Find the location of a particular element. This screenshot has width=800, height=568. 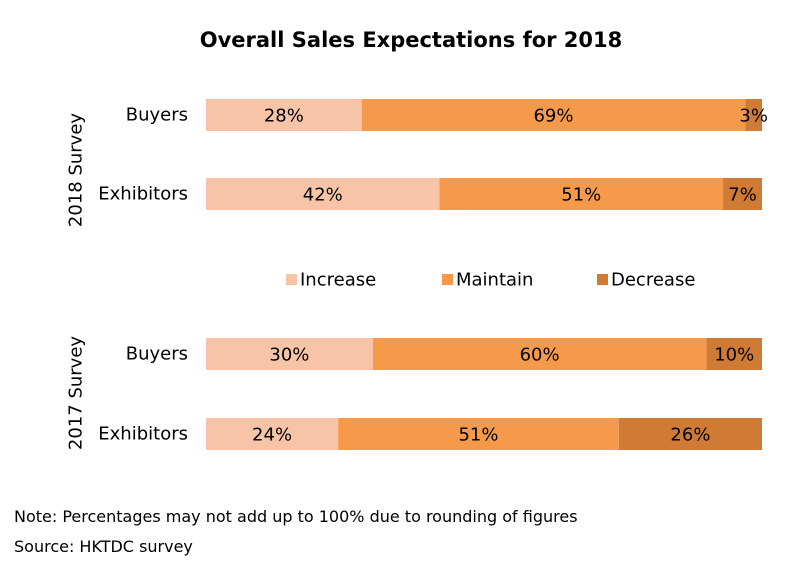

legend-swatch-increase is located at coordinates (291, 279).